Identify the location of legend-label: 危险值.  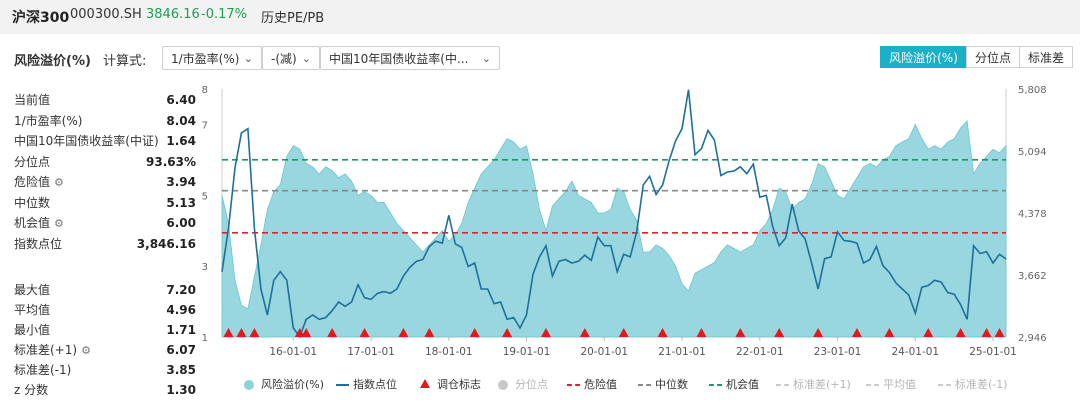
(600, 384).